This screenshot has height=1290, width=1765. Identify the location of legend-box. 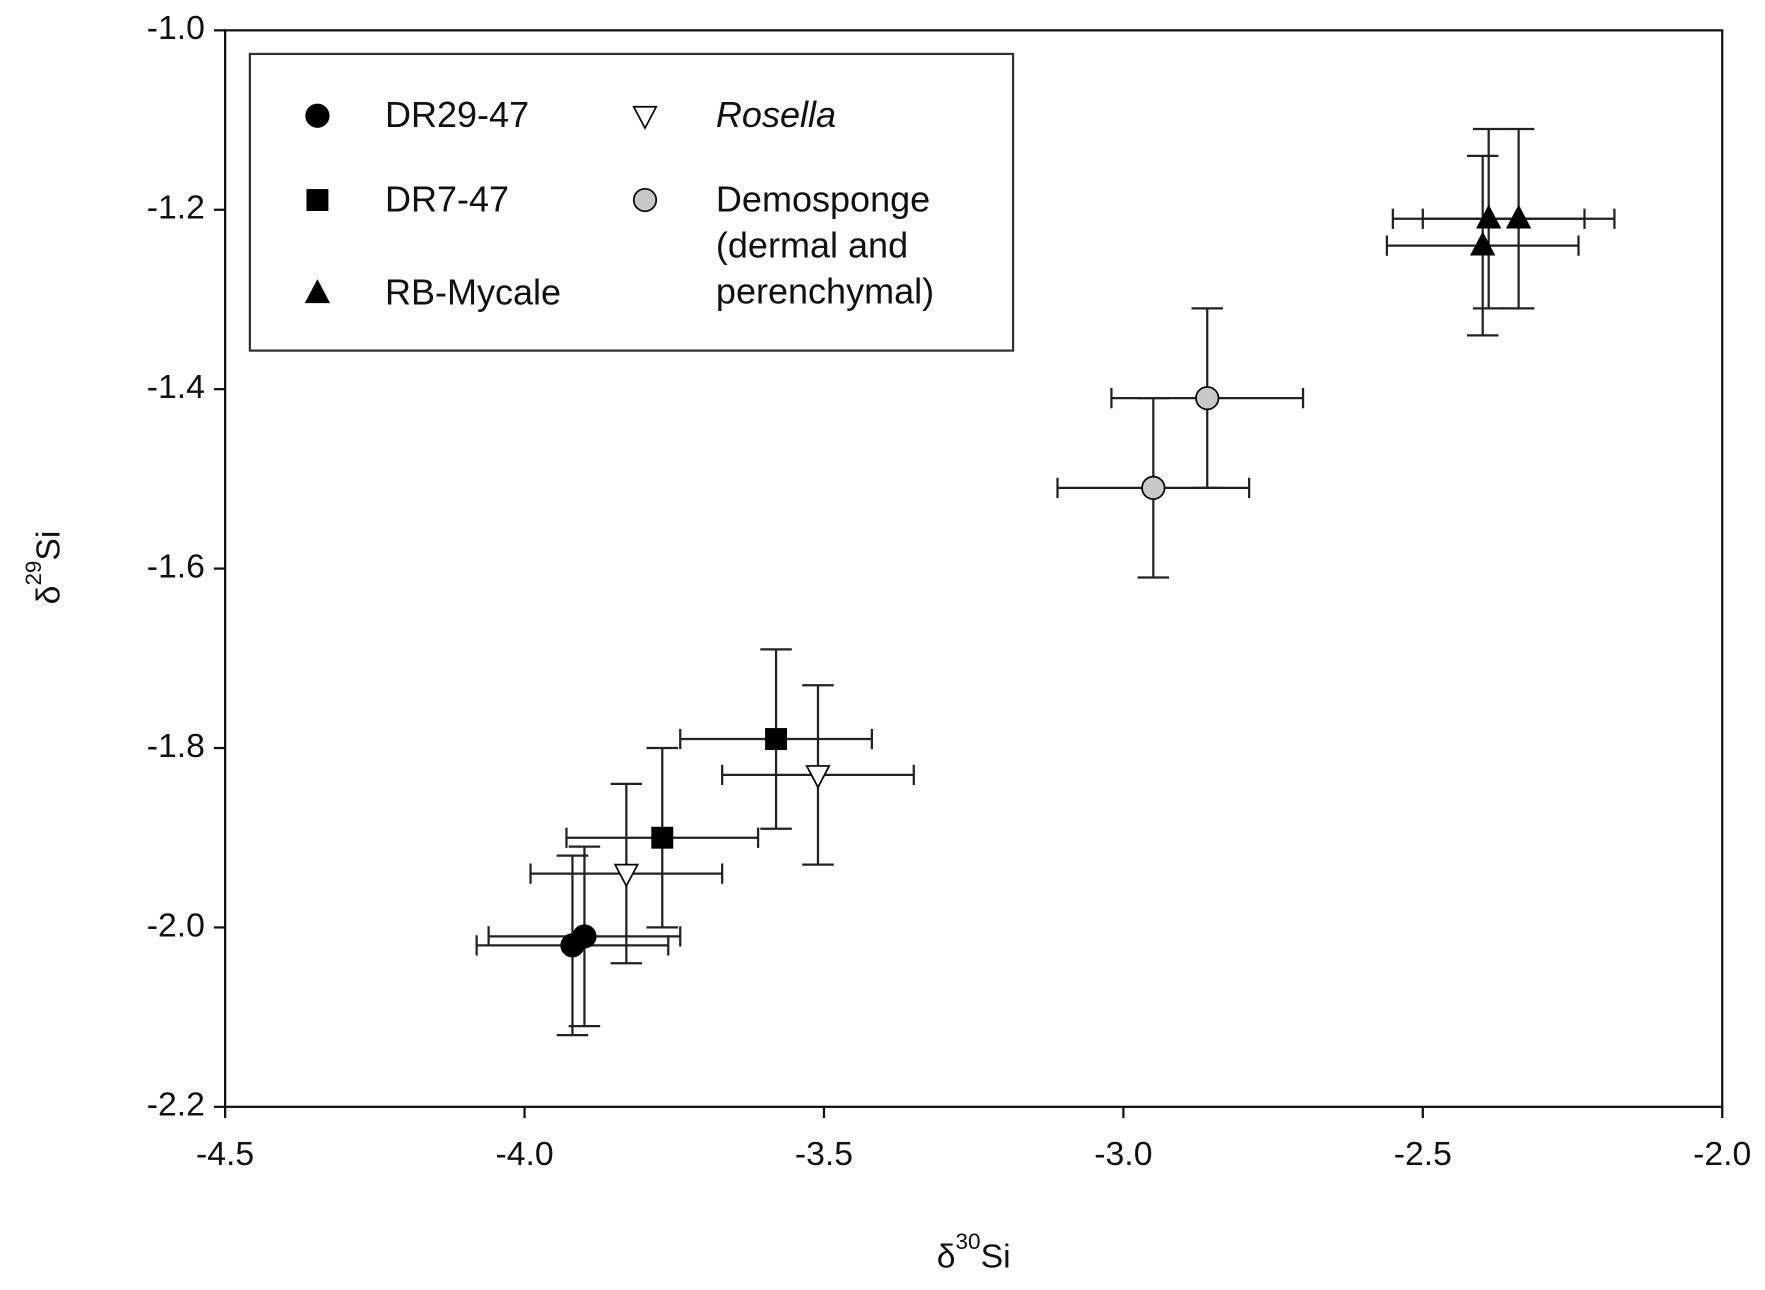
(631, 202).